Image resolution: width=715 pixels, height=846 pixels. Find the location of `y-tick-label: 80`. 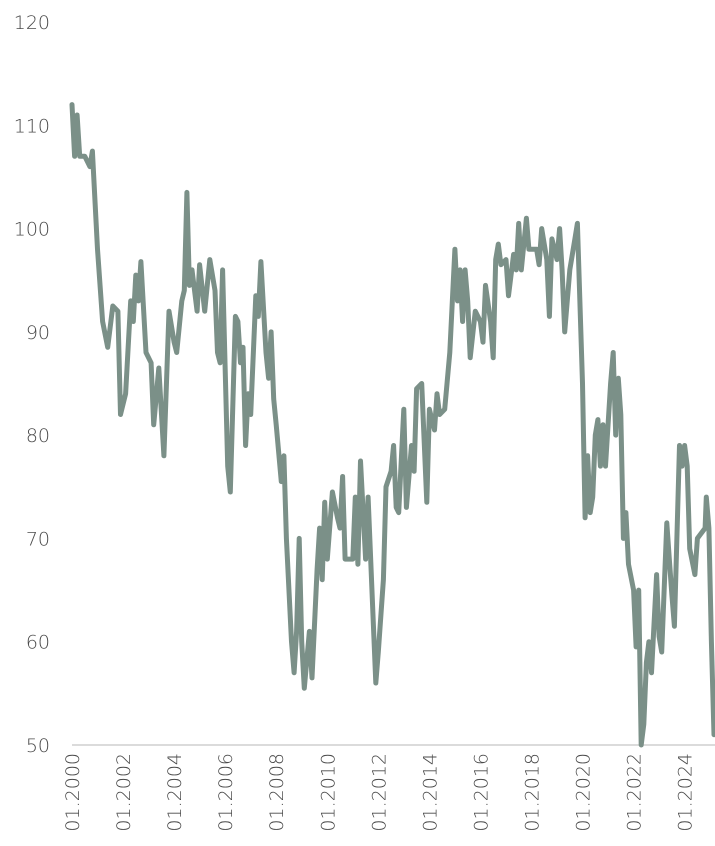

y-tick-label: 80 is located at coordinates (38, 436).